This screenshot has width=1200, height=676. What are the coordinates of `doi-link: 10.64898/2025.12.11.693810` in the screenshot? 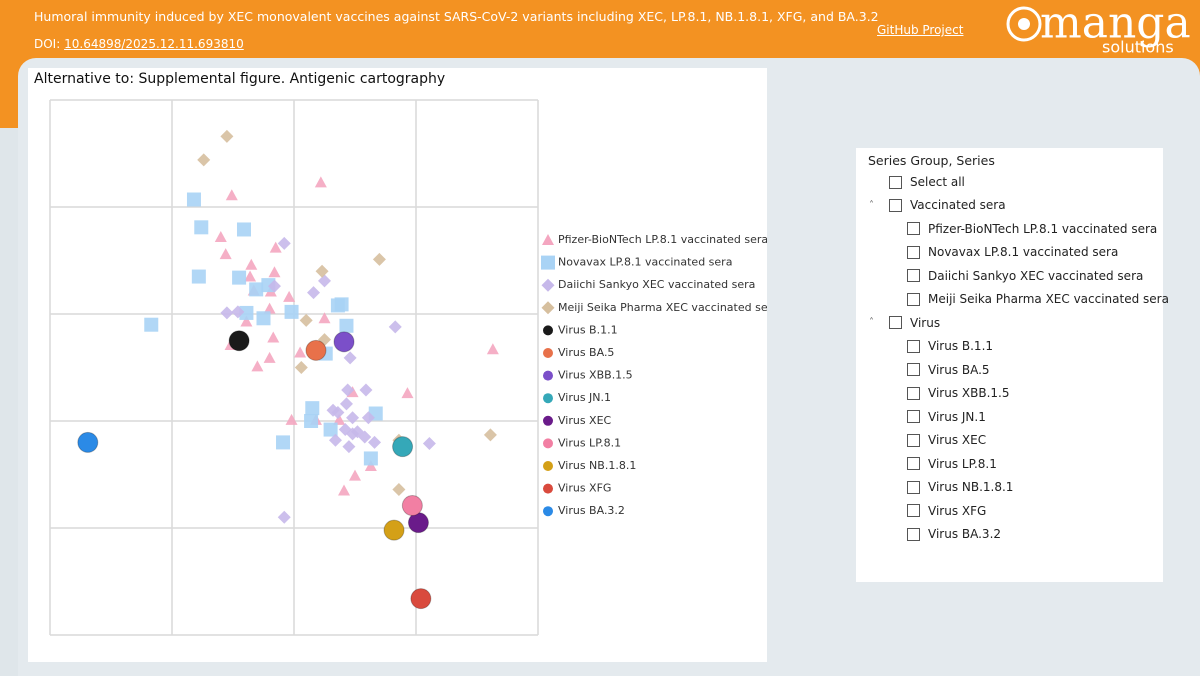 It's located at (154, 44).